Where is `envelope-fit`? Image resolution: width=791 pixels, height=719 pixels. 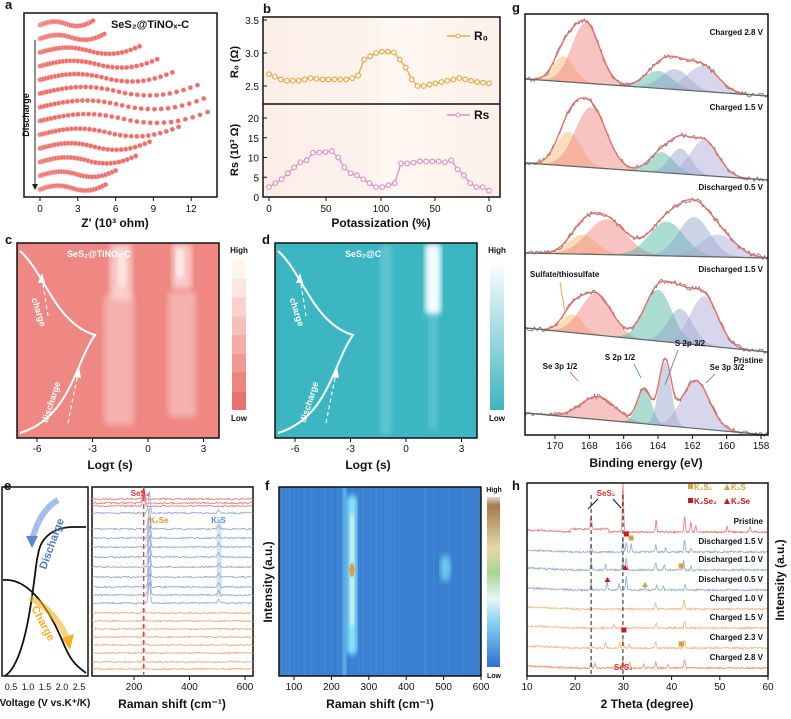 envelope-fit is located at coordinates (646, 139).